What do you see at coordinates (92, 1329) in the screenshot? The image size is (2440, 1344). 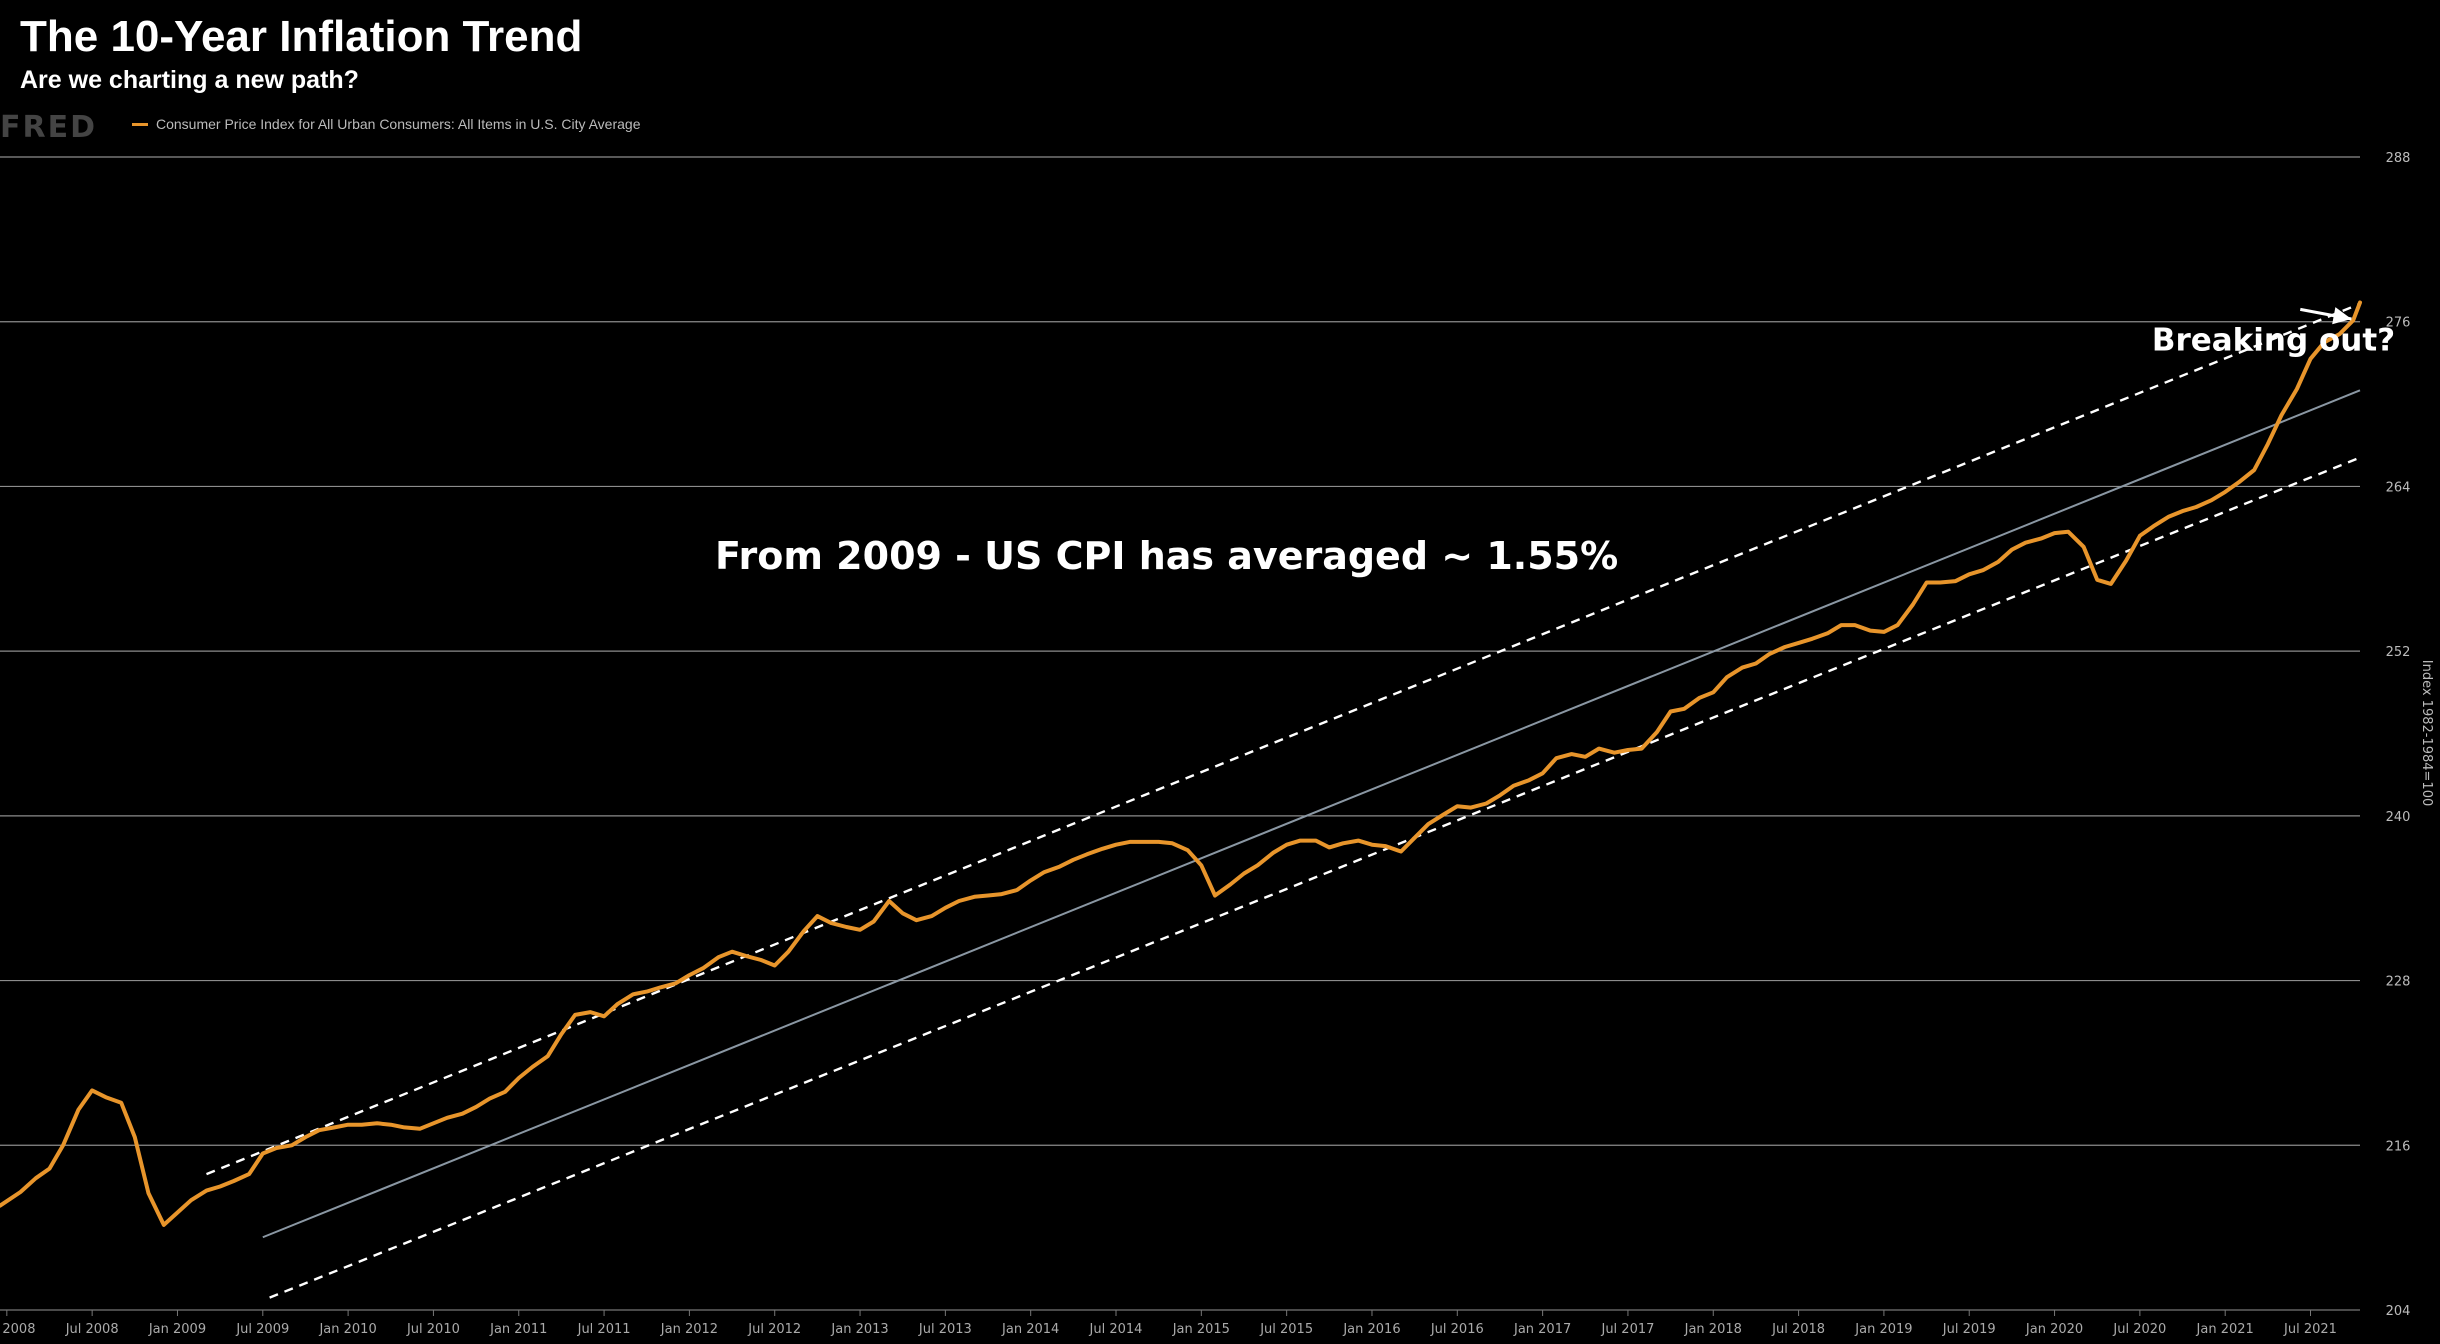 I see `x-tick-label: Jul 2008` at bounding box center [92, 1329].